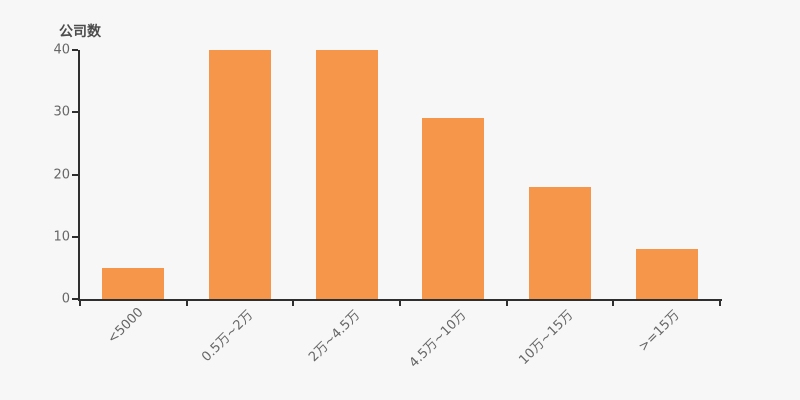  Describe the element at coordinates (65, 299) in the screenshot. I see `y-tick-label: 0` at that location.